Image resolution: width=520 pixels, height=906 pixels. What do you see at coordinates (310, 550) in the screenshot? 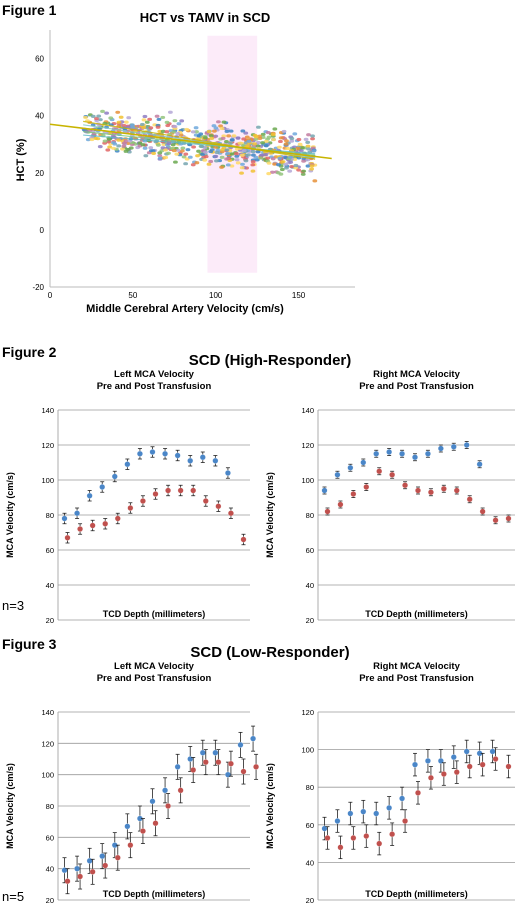
I see `y-tick-label: 60` at bounding box center [310, 550].